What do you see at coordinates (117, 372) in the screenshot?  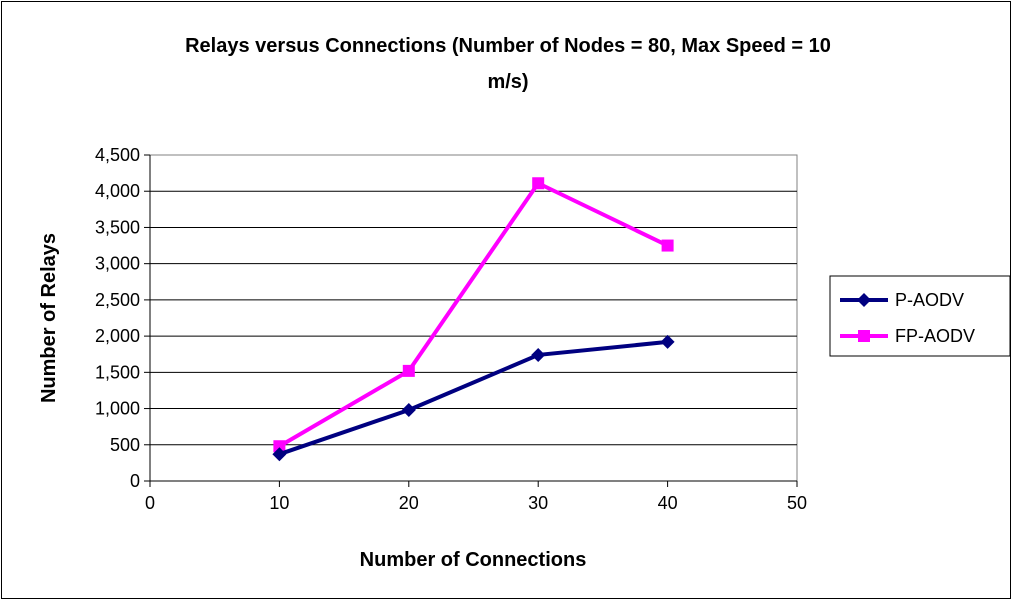 I see `y-tick-label: 1,500` at bounding box center [117, 372].